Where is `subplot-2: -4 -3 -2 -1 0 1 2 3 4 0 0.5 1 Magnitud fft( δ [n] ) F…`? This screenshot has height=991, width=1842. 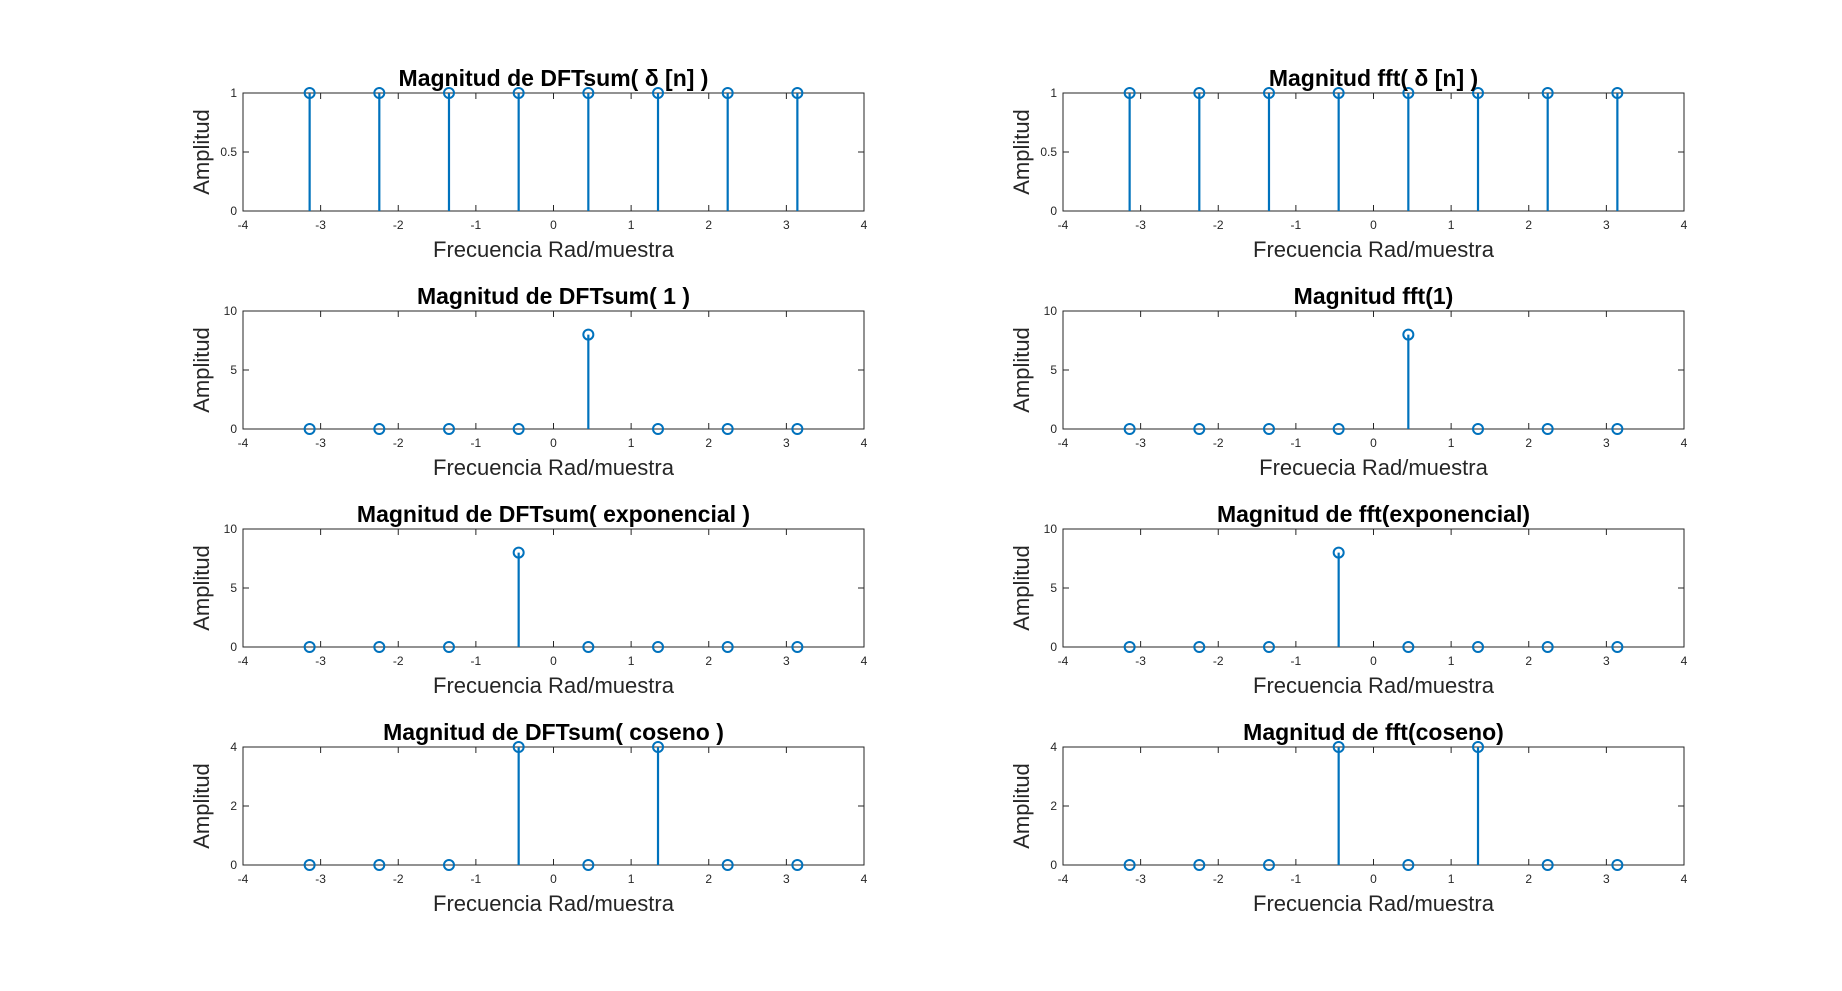 subplot-2: -4 -3 -2 -1 0 1 2 3 4 0 0.5 1 Magnitud fft( δ [n] ) F… is located at coordinates (1348, 163).